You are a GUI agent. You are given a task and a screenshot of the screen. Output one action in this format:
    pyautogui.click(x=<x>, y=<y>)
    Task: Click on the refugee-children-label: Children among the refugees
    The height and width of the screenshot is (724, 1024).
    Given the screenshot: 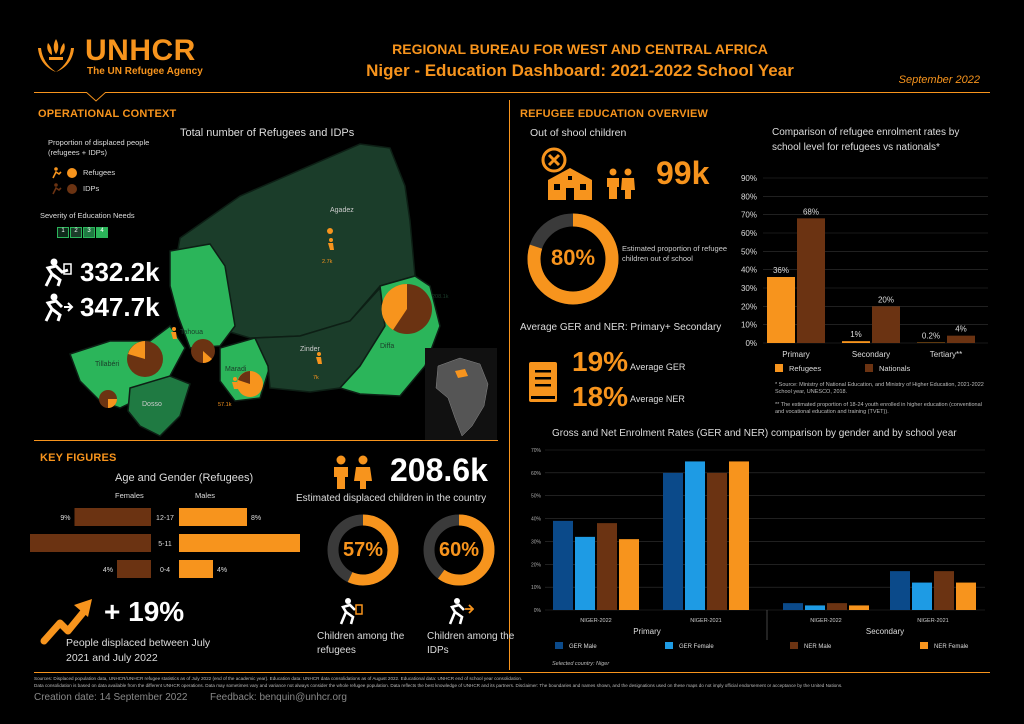 What is the action you would take?
    pyautogui.click(x=361, y=643)
    